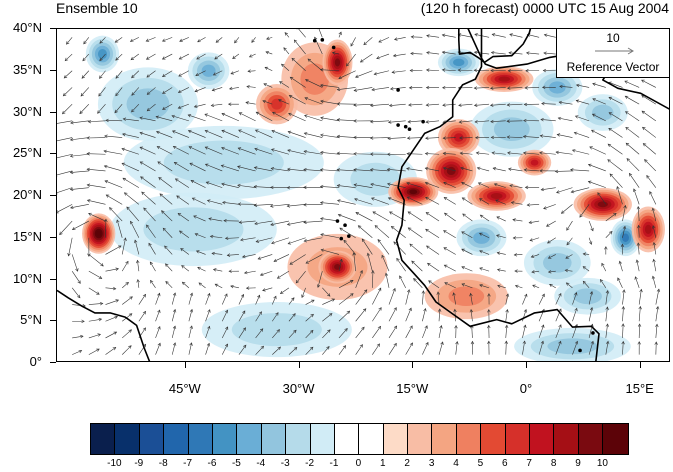 The width and height of the screenshot is (673, 472). What do you see at coordinates (359, 463) in the screenshot?
I see `colorbar-label: 0` at bounding box center [359, 463].